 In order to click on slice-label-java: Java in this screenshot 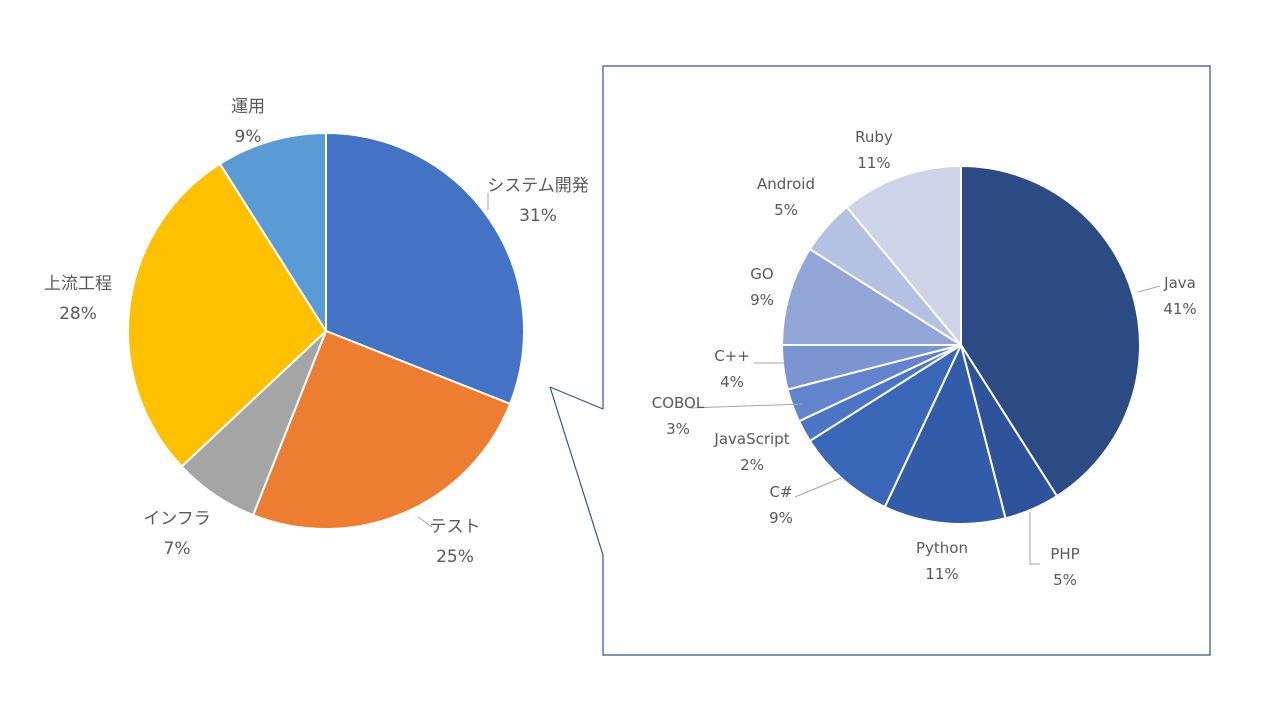, I will do `click(1179, 283)`.